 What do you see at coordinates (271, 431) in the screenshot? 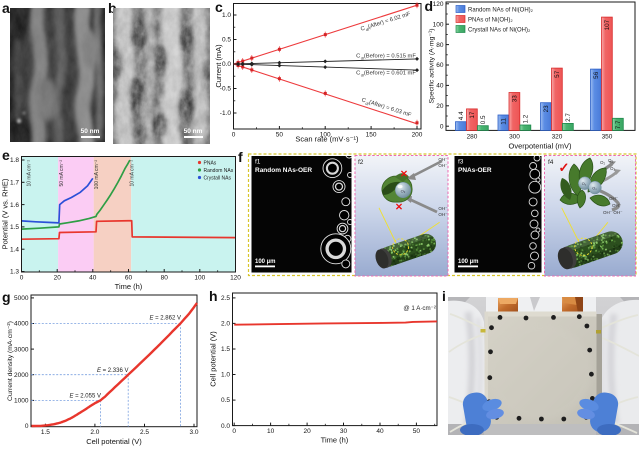
I see `svg-text: 10` at bounding box center [271, 431].